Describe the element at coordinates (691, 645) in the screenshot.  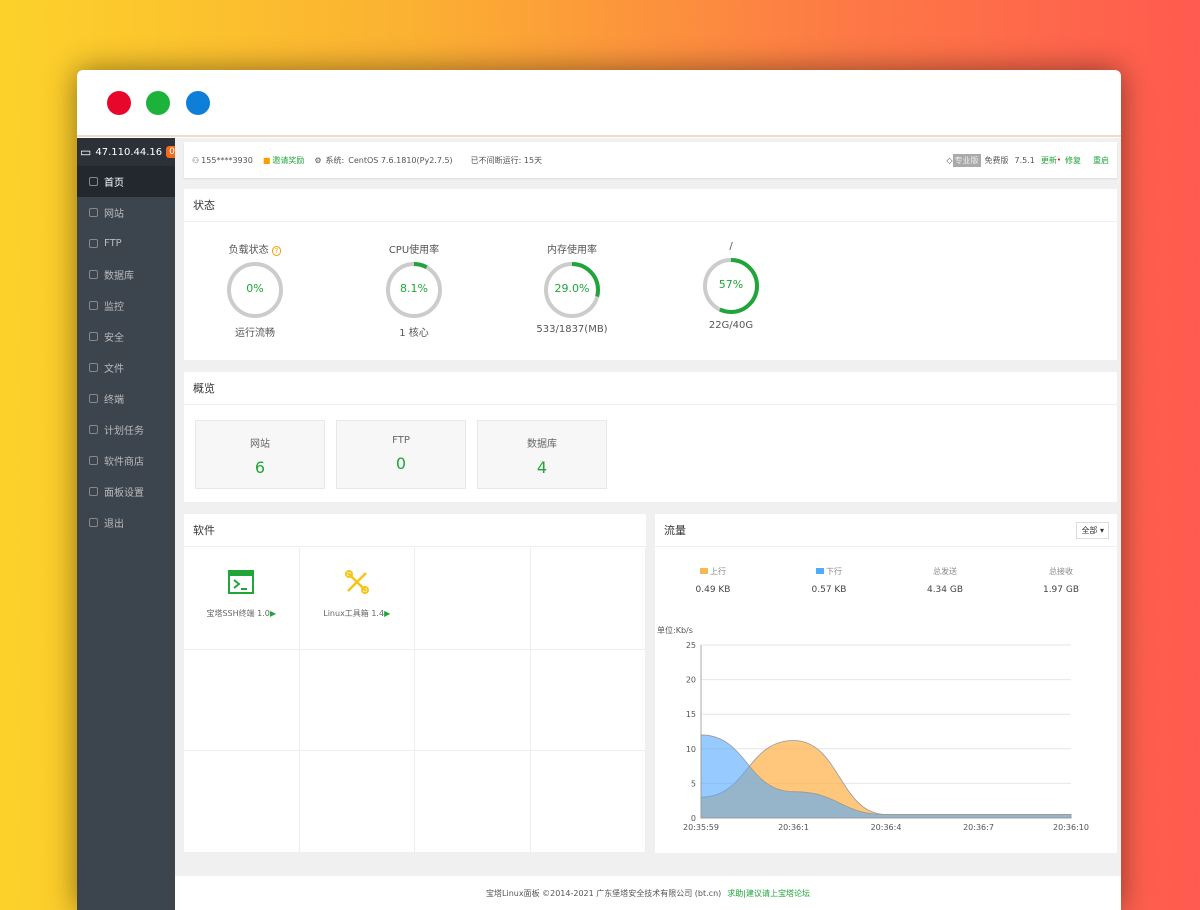
I see `y-tick-label: 25` at that location.